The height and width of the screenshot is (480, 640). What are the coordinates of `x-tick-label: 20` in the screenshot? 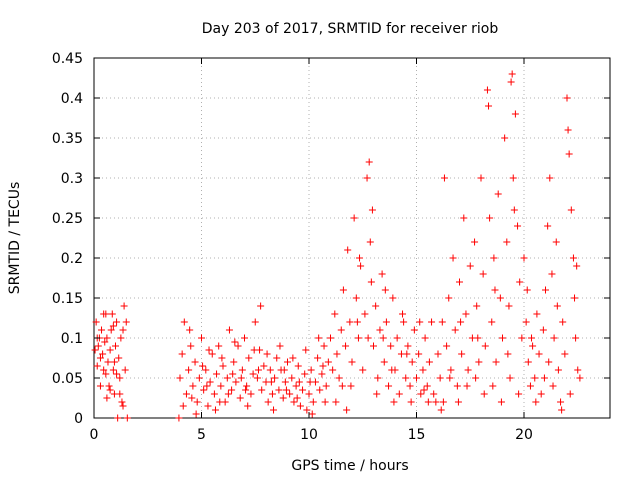 It's located at (524, 435).